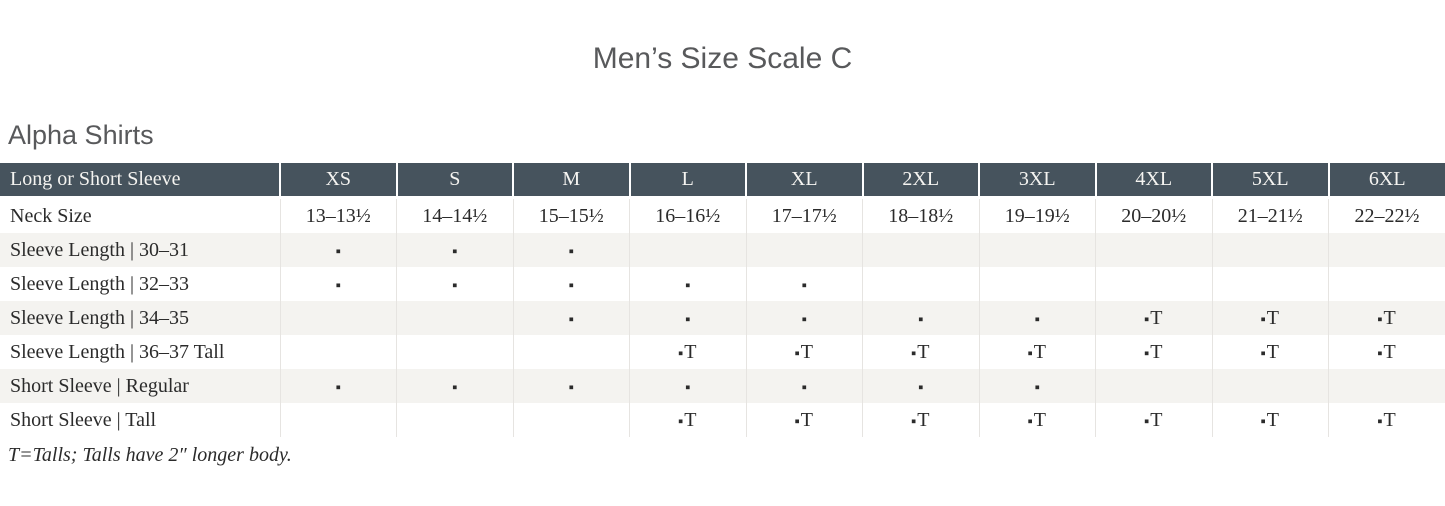 The width and height of the screenshot is (1445, 506). Describe the element at coordinates (339, 181) in the screenshot. I see `header-size-xs: XS` at that location.